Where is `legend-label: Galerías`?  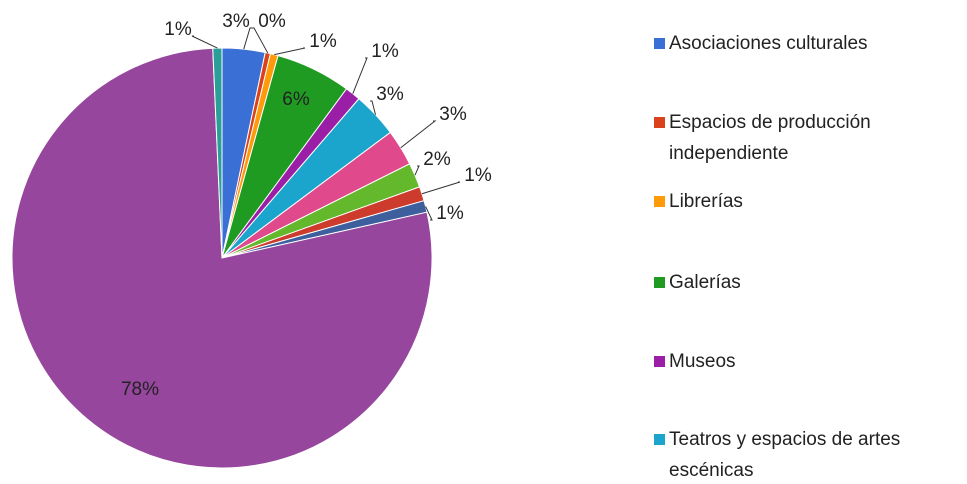
legend-label: Galerías is located at coordinates (705, 282).